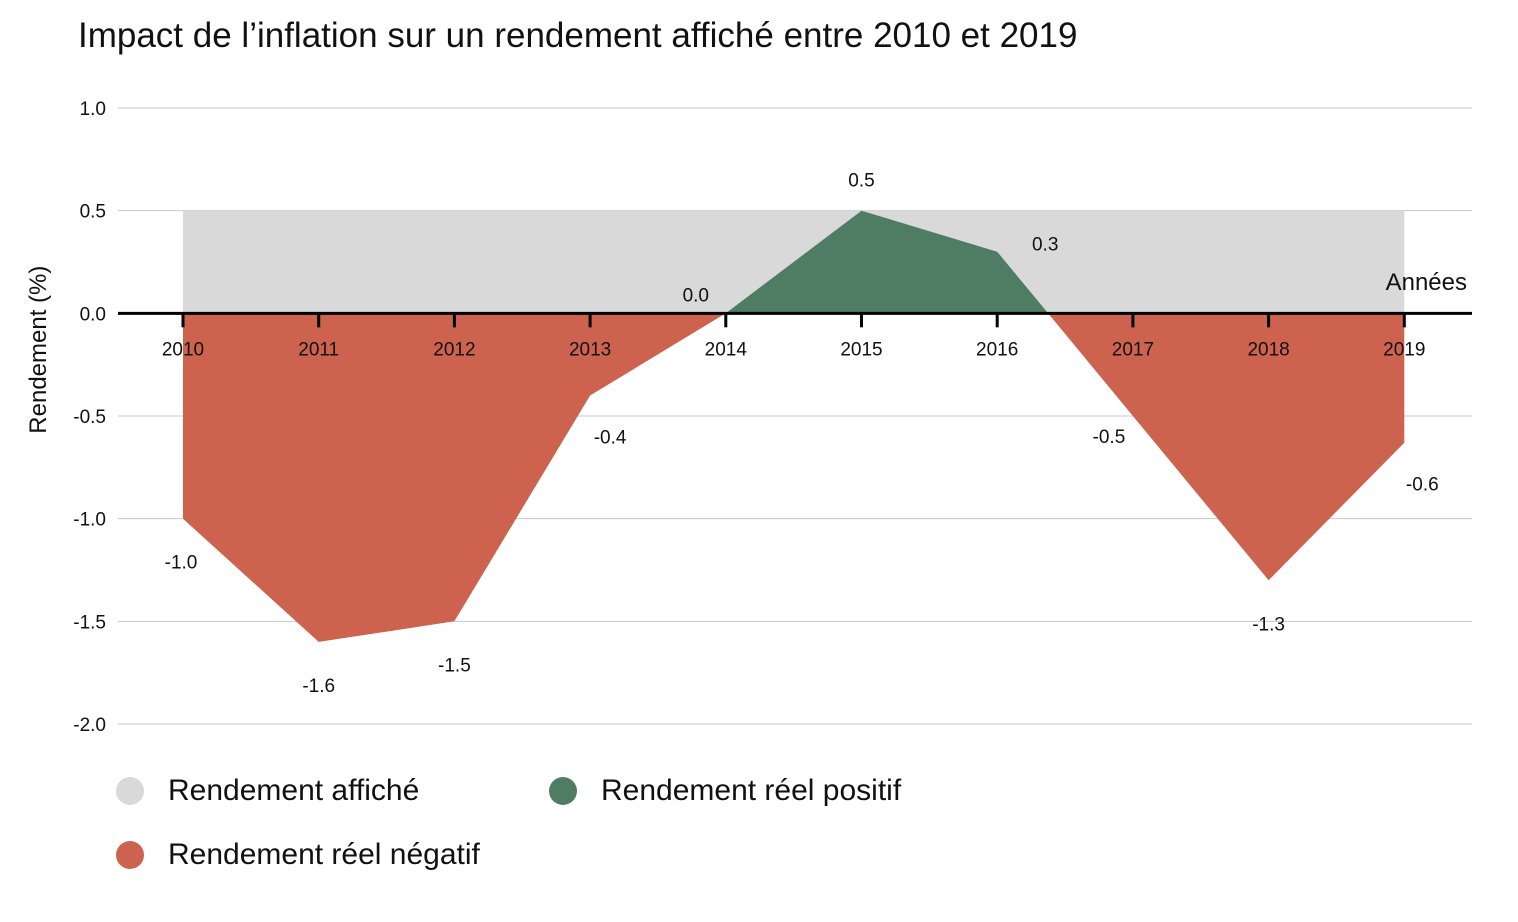  Describe the element at coordinates (861, 181) in the screenshot. I see `data-label: 0.5` at that location.